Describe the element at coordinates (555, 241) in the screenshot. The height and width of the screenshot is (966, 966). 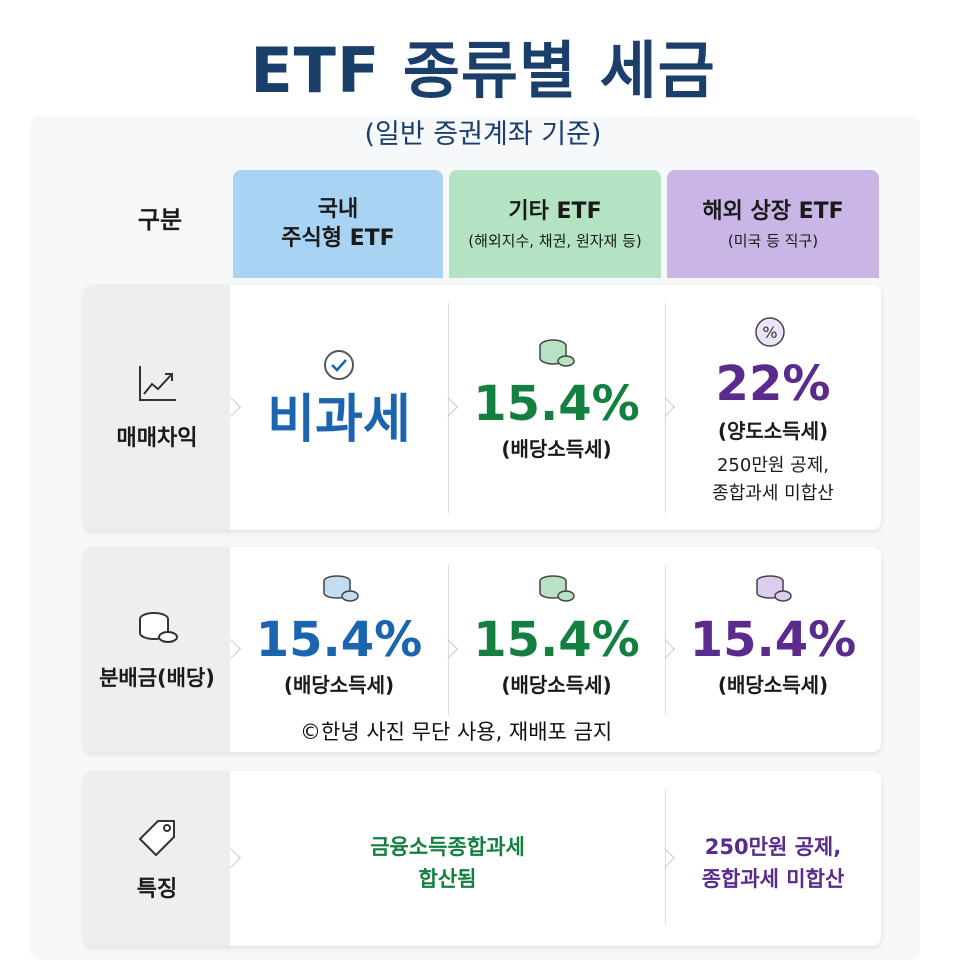
I see `header-other-sub: (해외지수, 채권, 원자재 등)` at that location.